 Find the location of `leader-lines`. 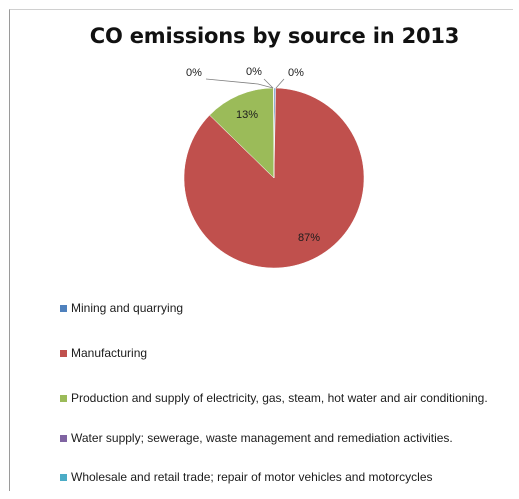

leader-lines is located at coordinates (245, 83).